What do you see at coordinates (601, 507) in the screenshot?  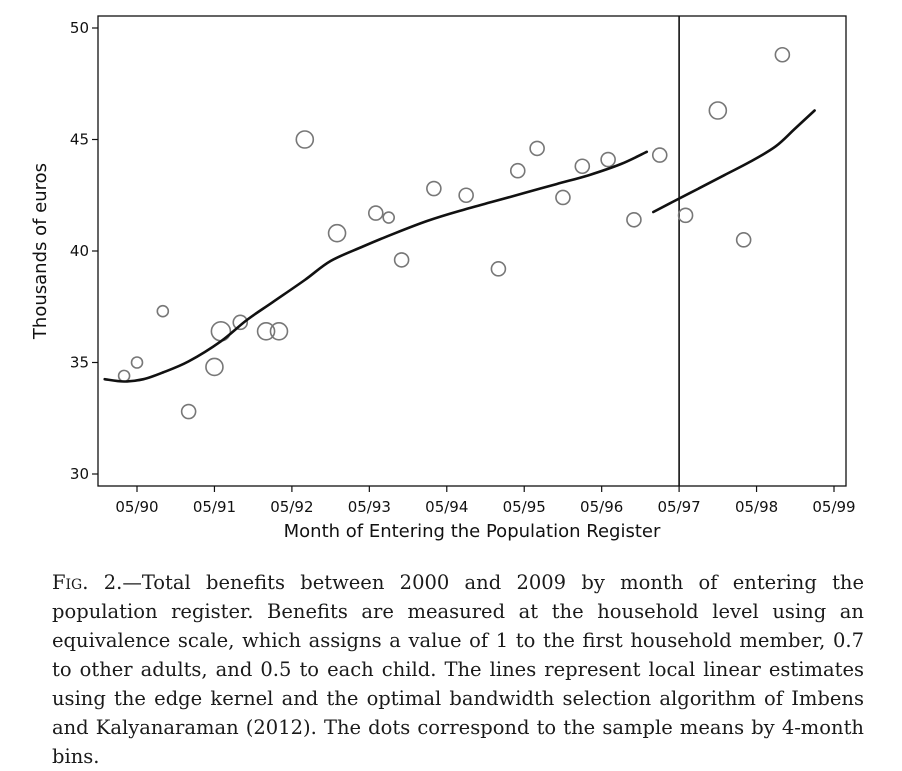 I see `x-tick-label: 05/96` at bounding box center [601, 507].